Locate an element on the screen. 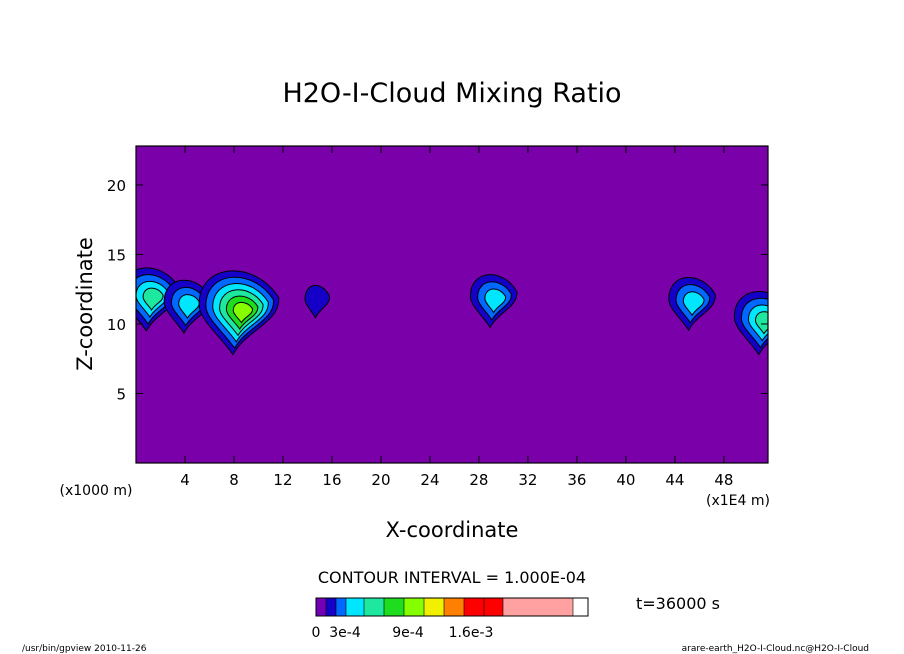 The height and width of the screenshot is (654, 904). colorbar-labels: 0 3e-4 9e-4 1.6e-3 is located at coordinates (403, 633).